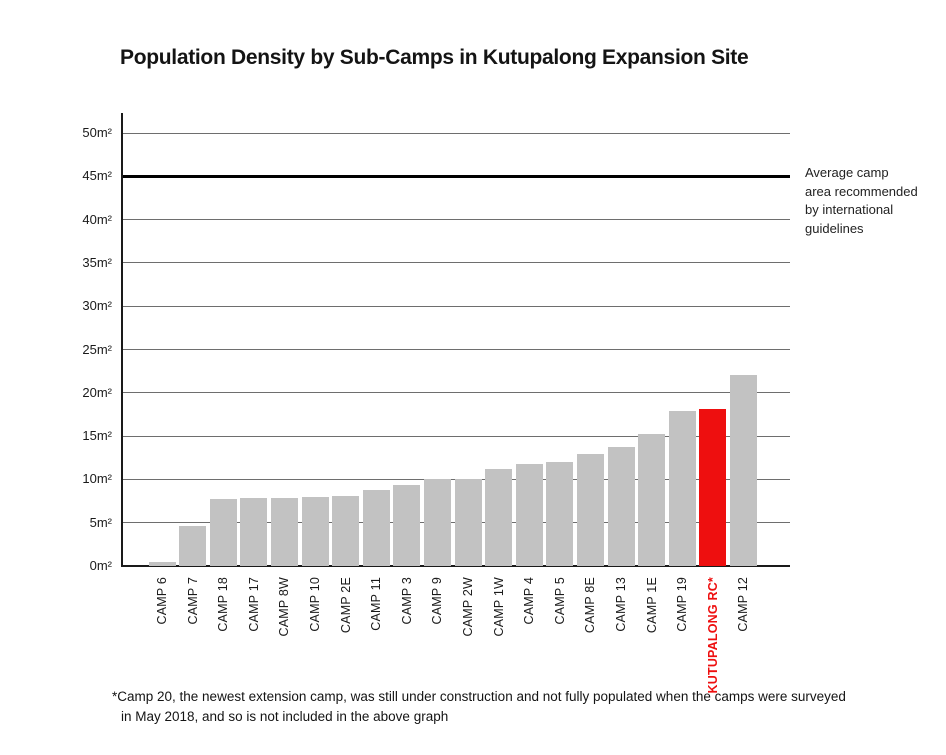 Image resolution: width=946 pixels, height=755 pixels. Describe the element at coordinates (455, 566) in the screenshot. I see `x-axis-line` at that location.